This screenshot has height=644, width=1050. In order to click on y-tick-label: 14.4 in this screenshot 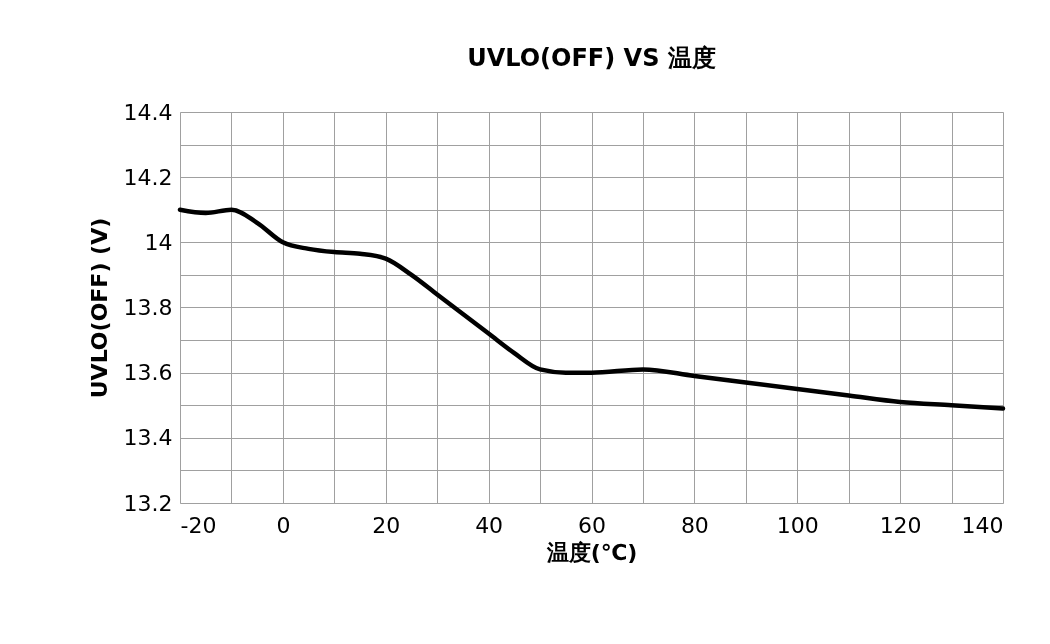, I will do `click(148, 112)`.